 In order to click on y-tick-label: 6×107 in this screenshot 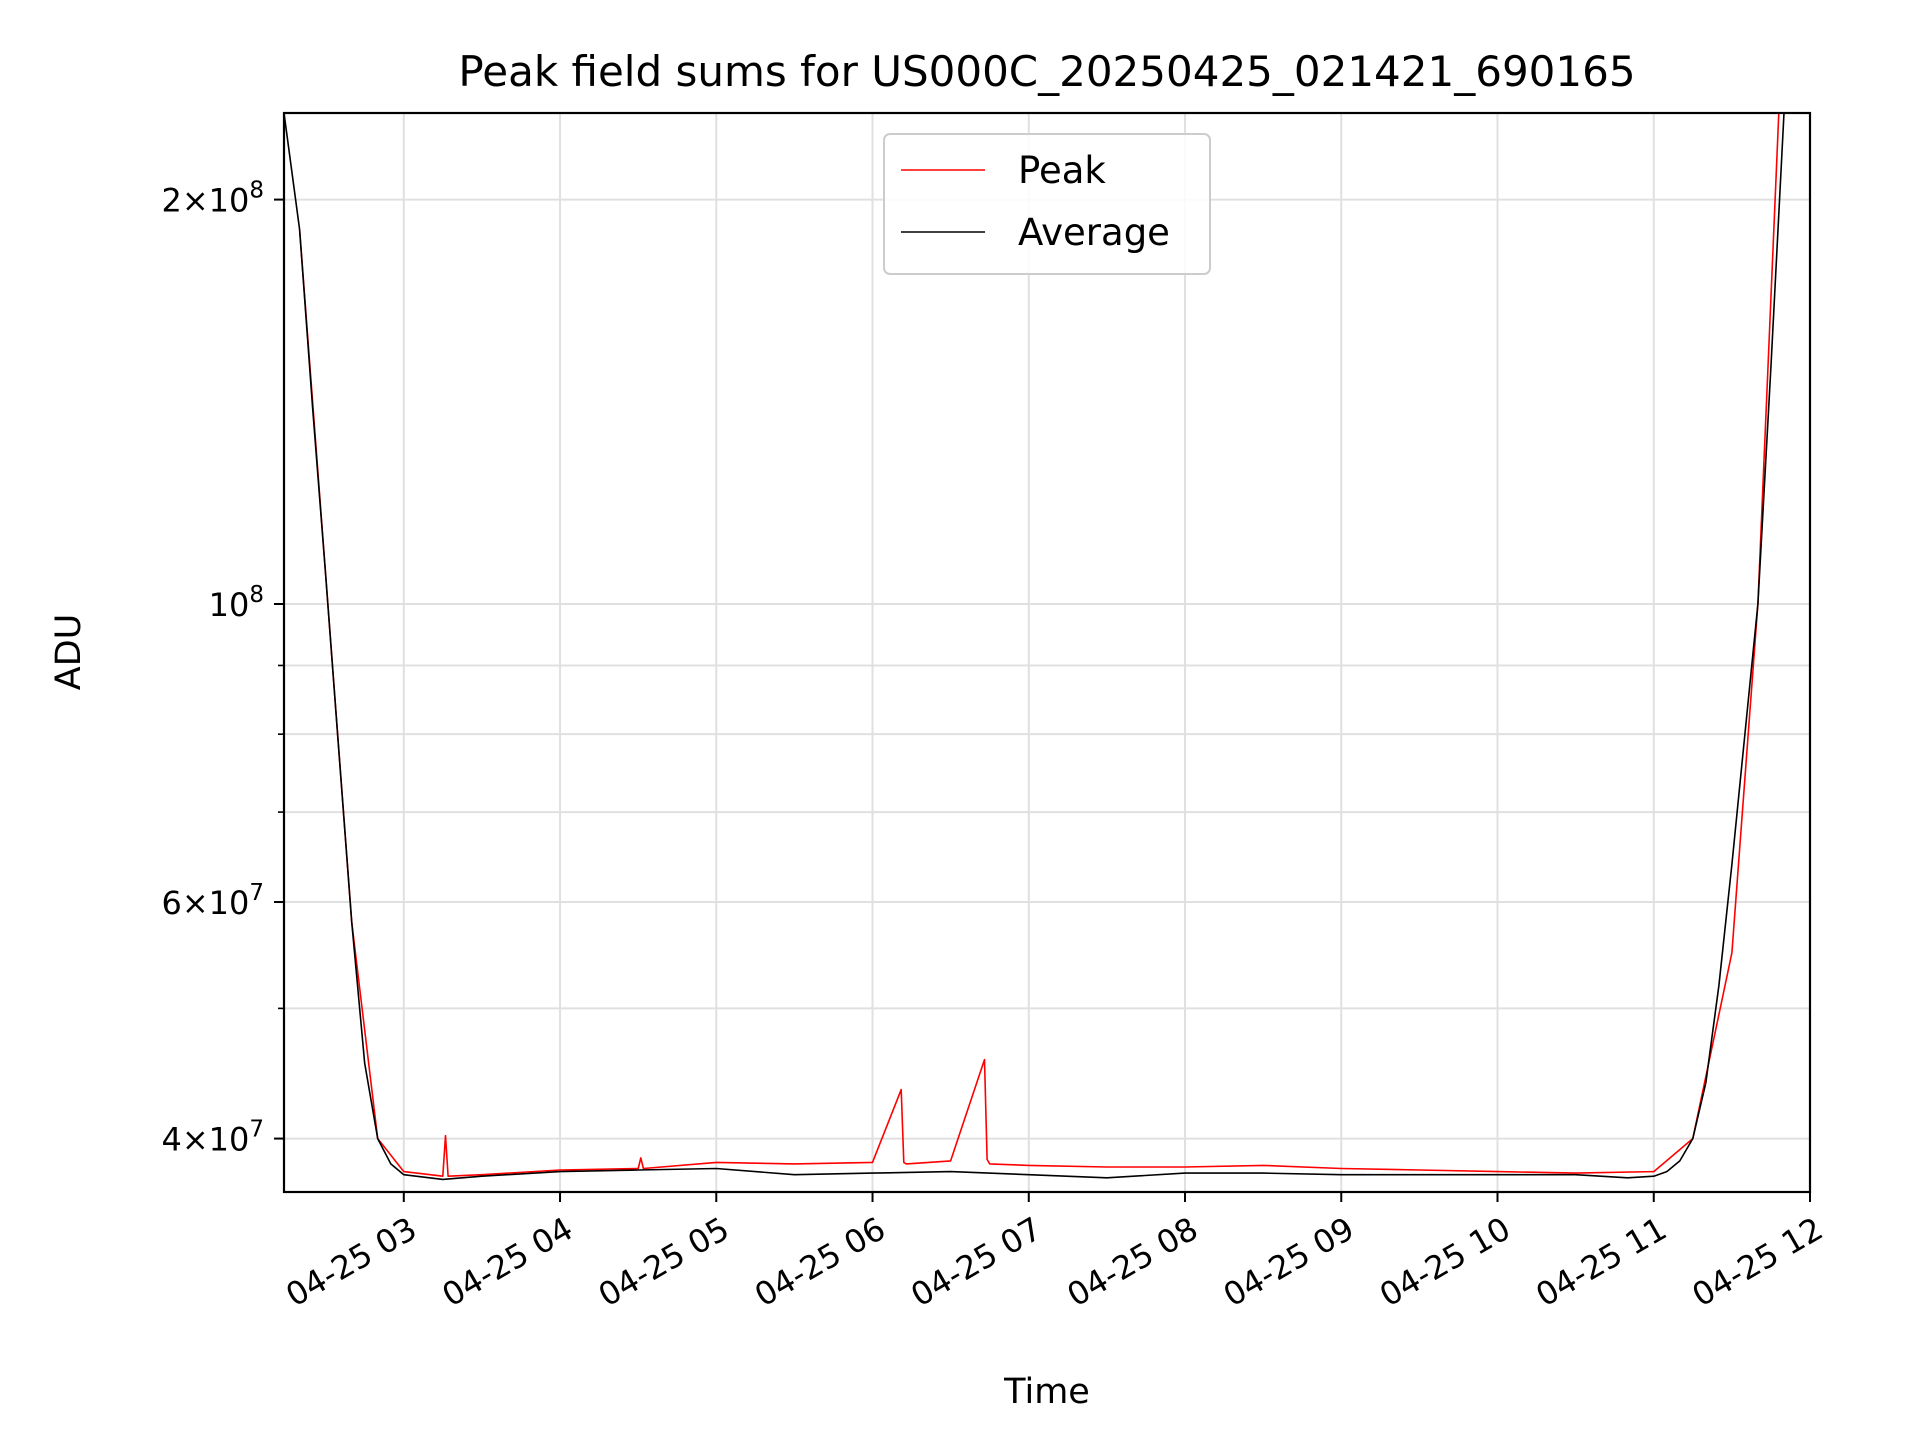, I will do `click(212, 901)`.